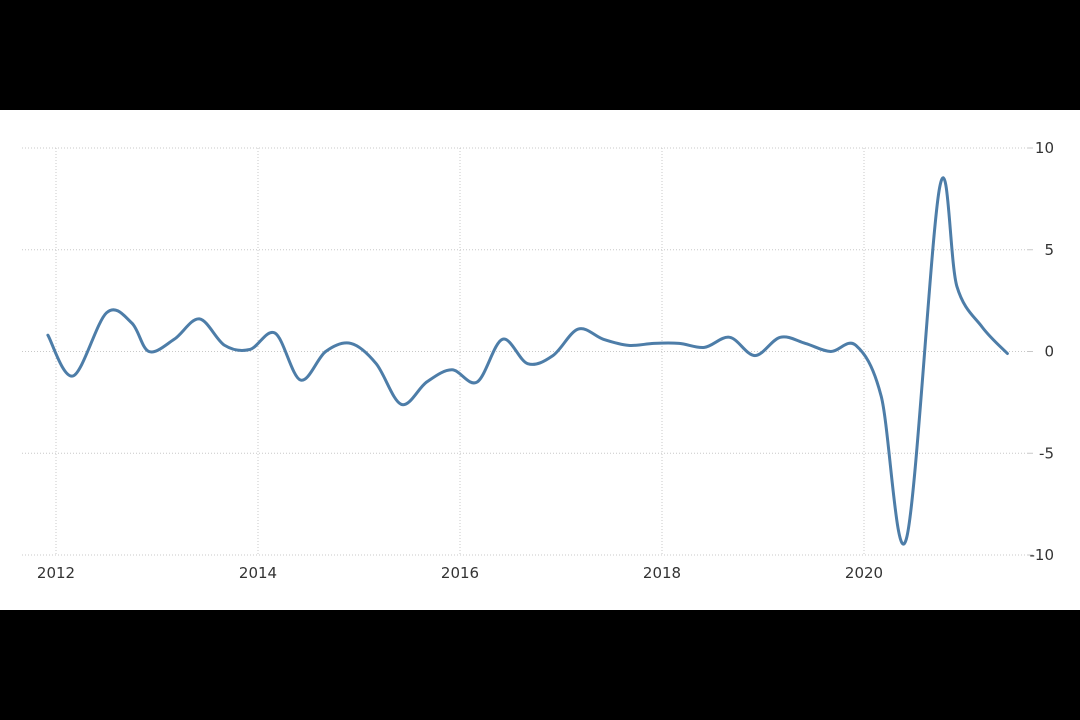 This screenshot has height=720, width=1080. I want to click on y-tick-label: 0, so click(1049, 352).